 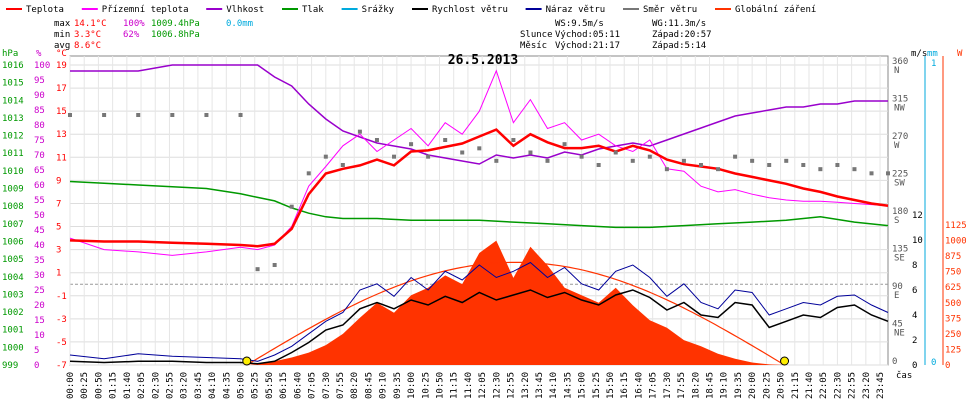 What do you see at coordinates (39, 216) in the screenshot?
I see `axis-tick-pct: 50` at bounding box center [39, 216].